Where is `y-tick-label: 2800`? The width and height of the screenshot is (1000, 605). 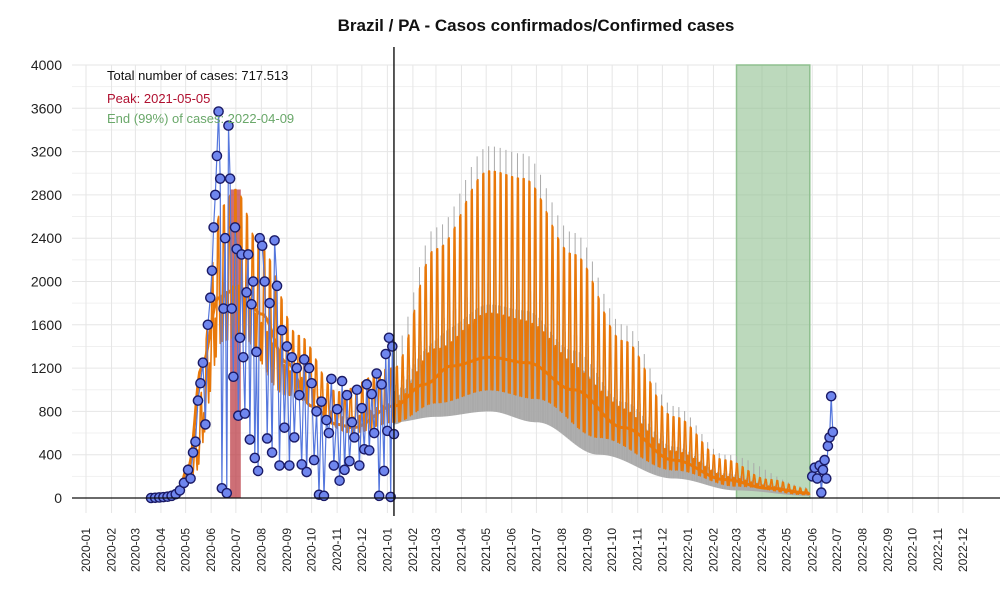 y-tick-label: 2800 is located at coordinates (46, 195).